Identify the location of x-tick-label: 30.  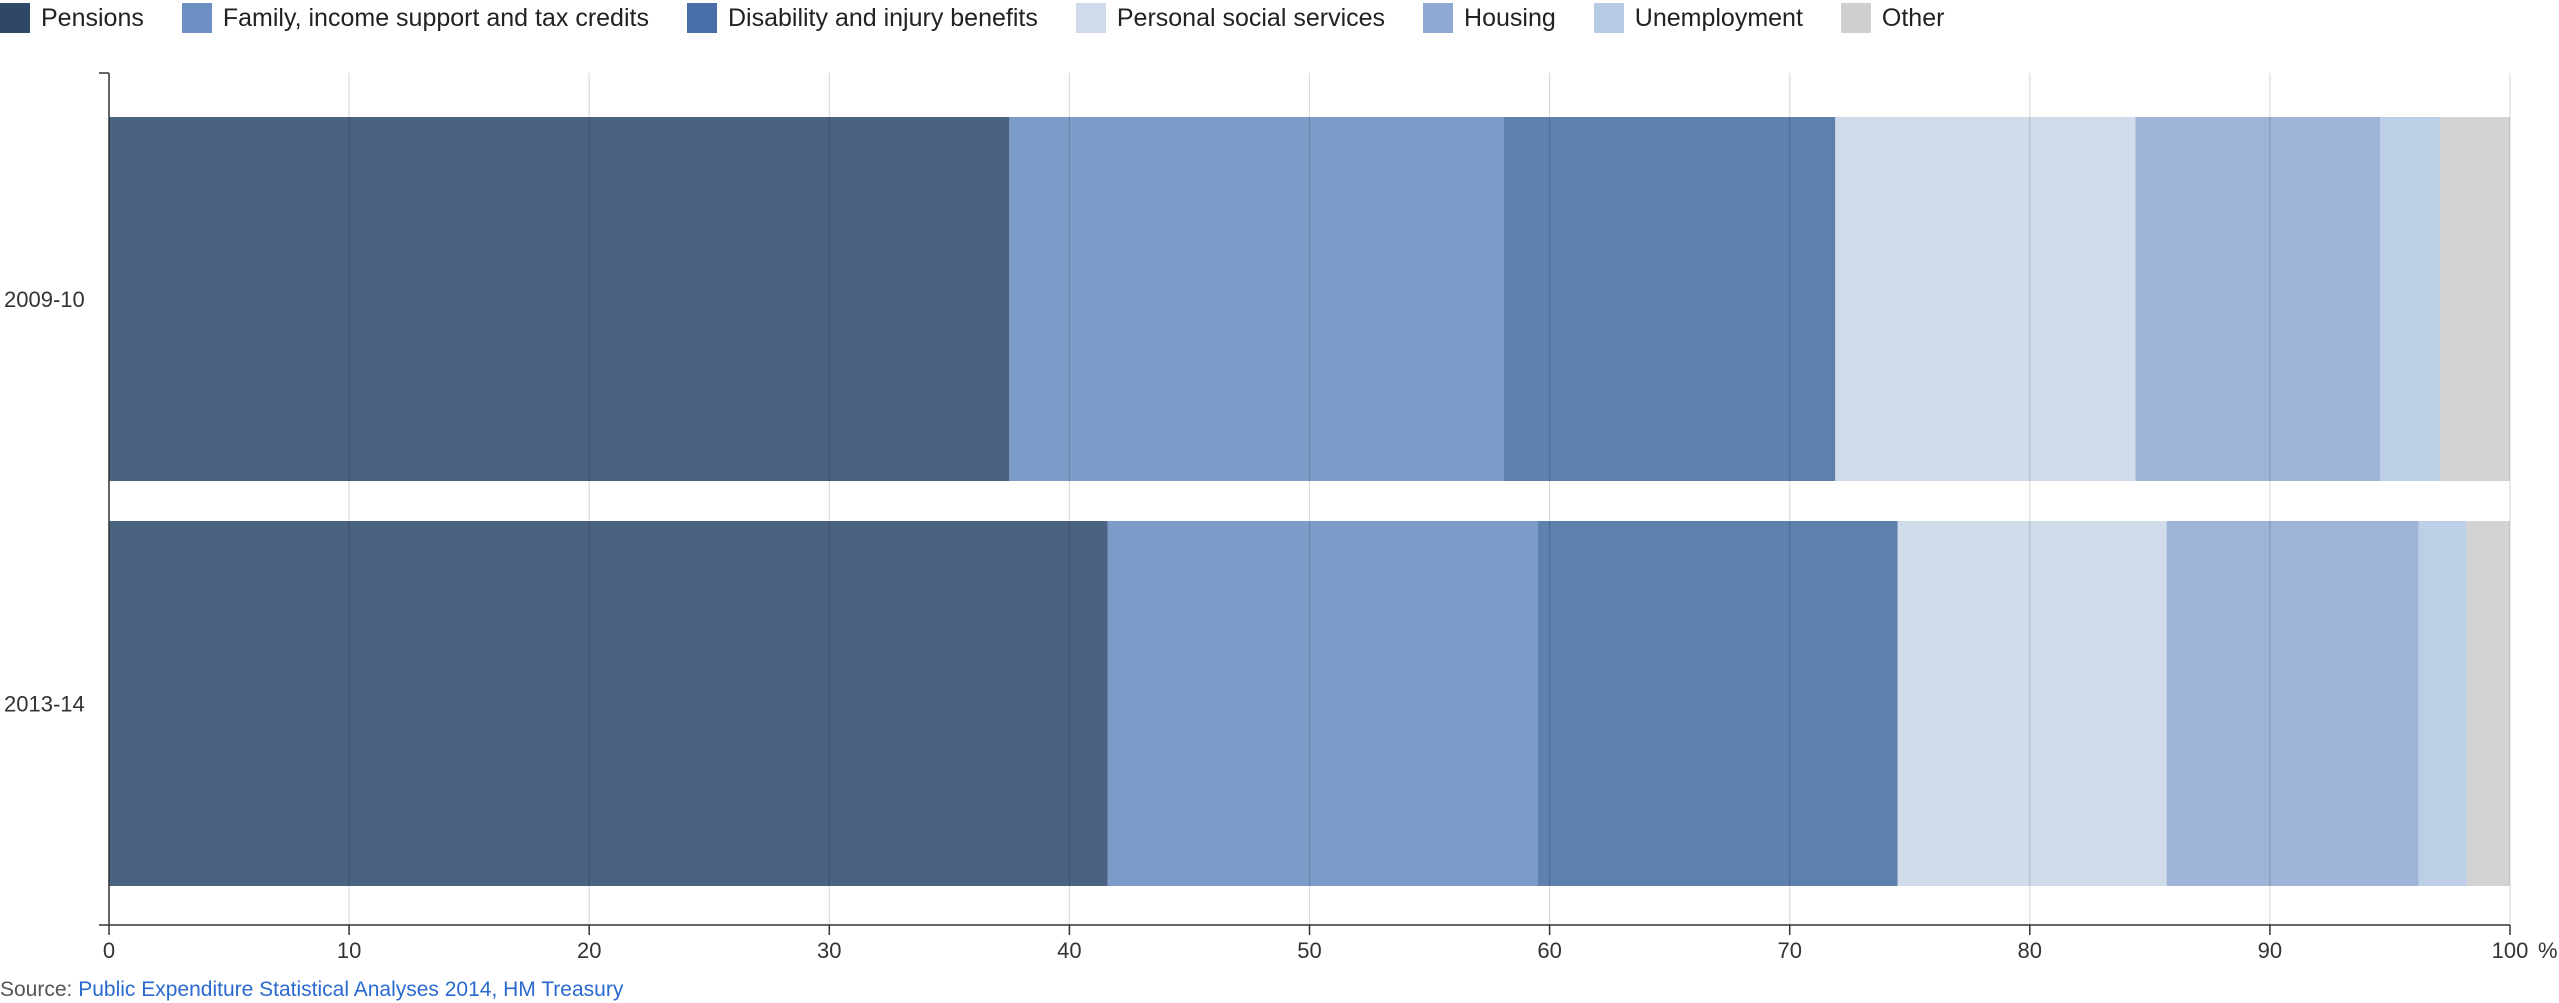
(829, 950).